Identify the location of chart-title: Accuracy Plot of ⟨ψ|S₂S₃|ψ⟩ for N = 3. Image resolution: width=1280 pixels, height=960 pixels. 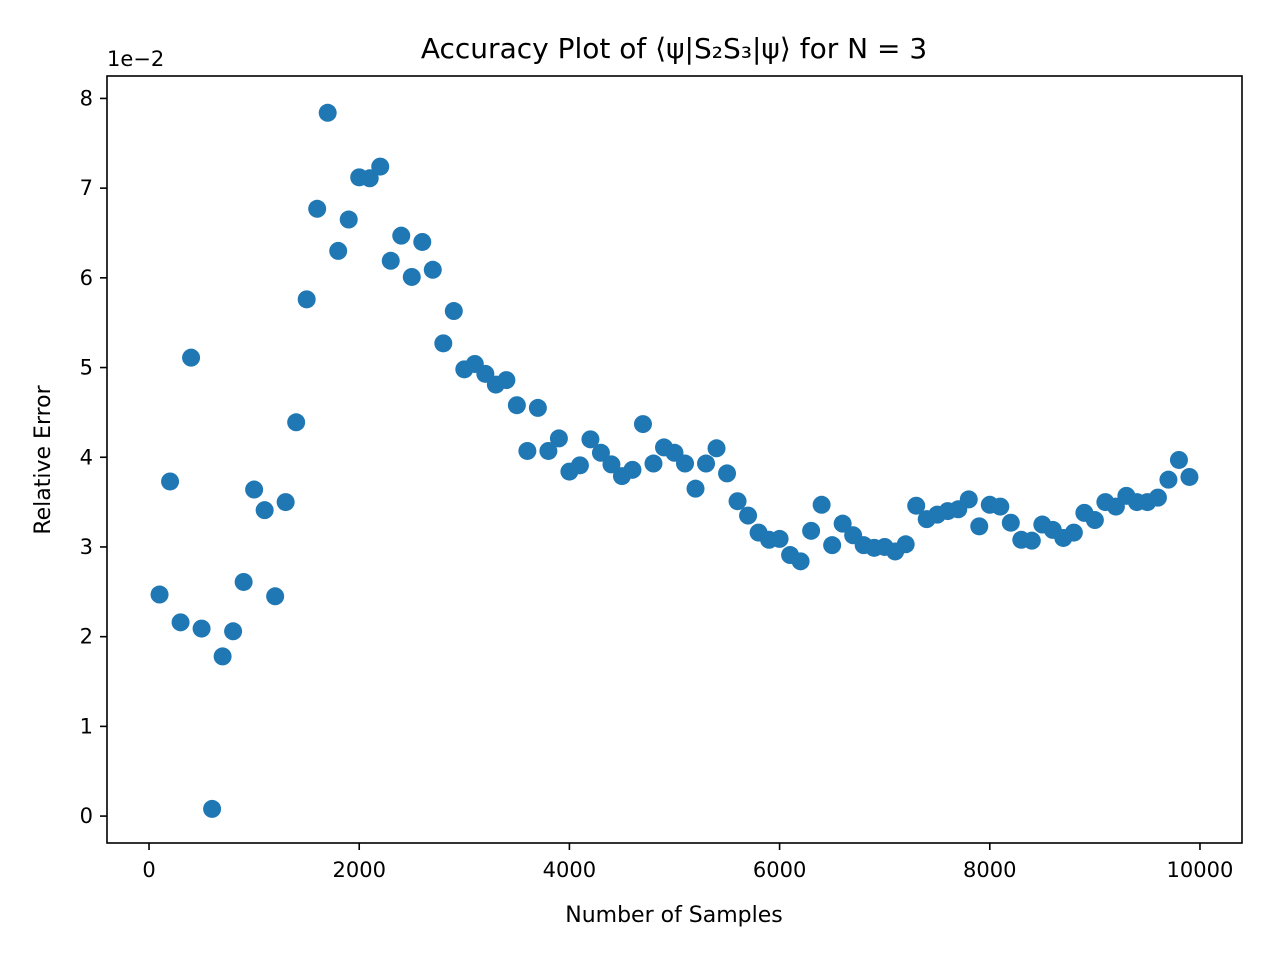
(674, 48).